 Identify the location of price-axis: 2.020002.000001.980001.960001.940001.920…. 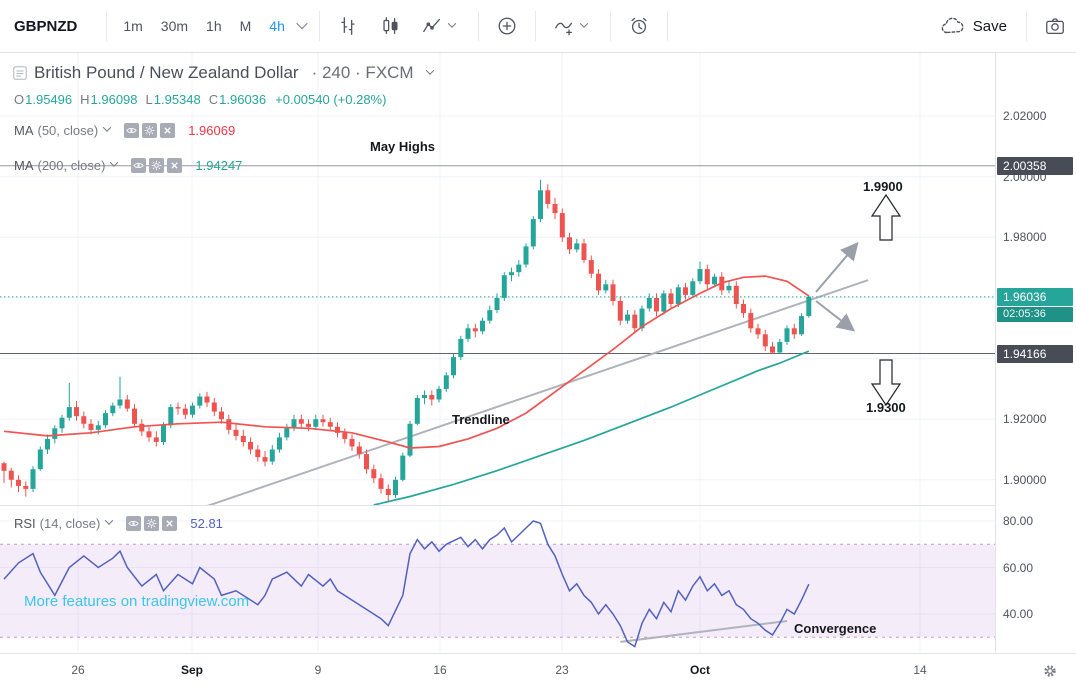
(1035, 353).